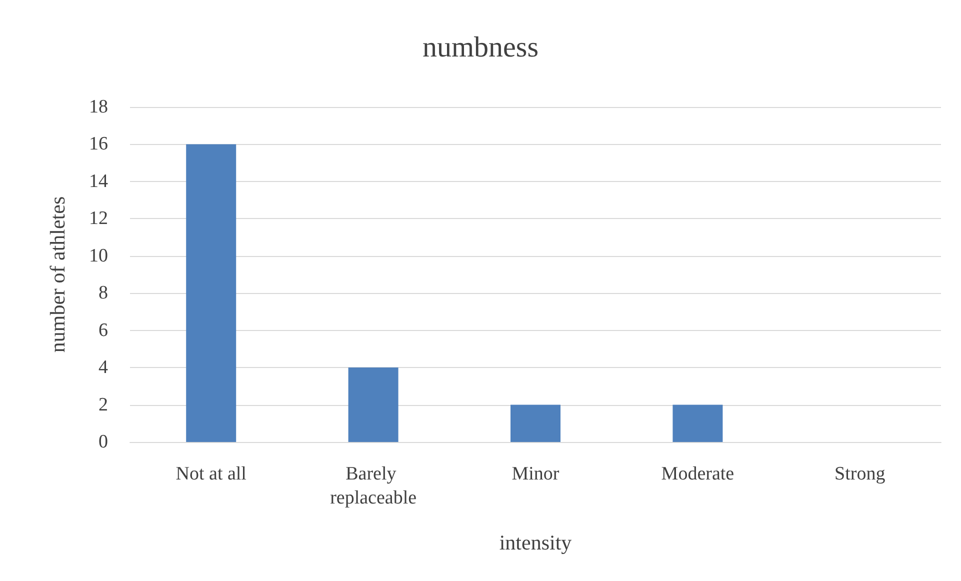 The width and height of the screenshot is (961, 581). Describe the element at coordinates (98, 144) in the screenshot. I see `y-tick-label: 16` at that location.